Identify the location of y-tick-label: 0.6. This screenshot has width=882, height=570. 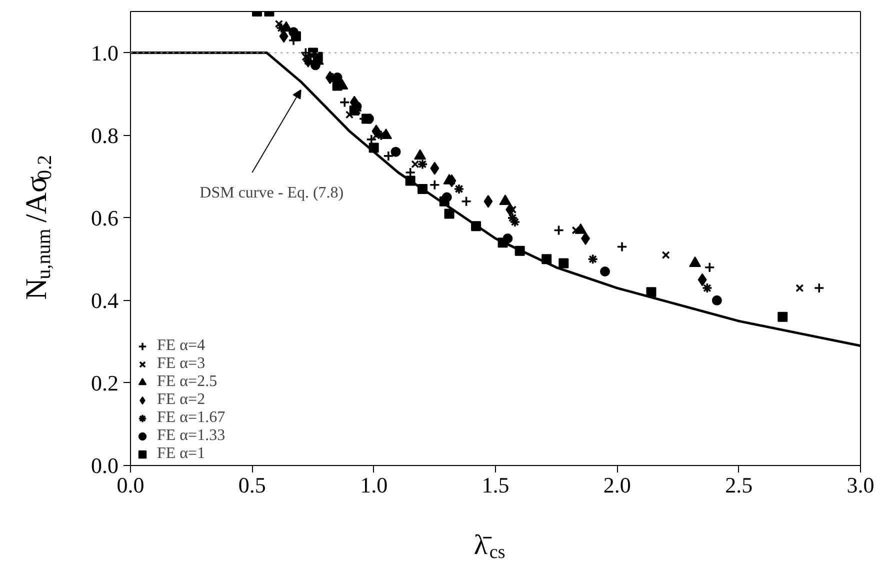
(104, 217).